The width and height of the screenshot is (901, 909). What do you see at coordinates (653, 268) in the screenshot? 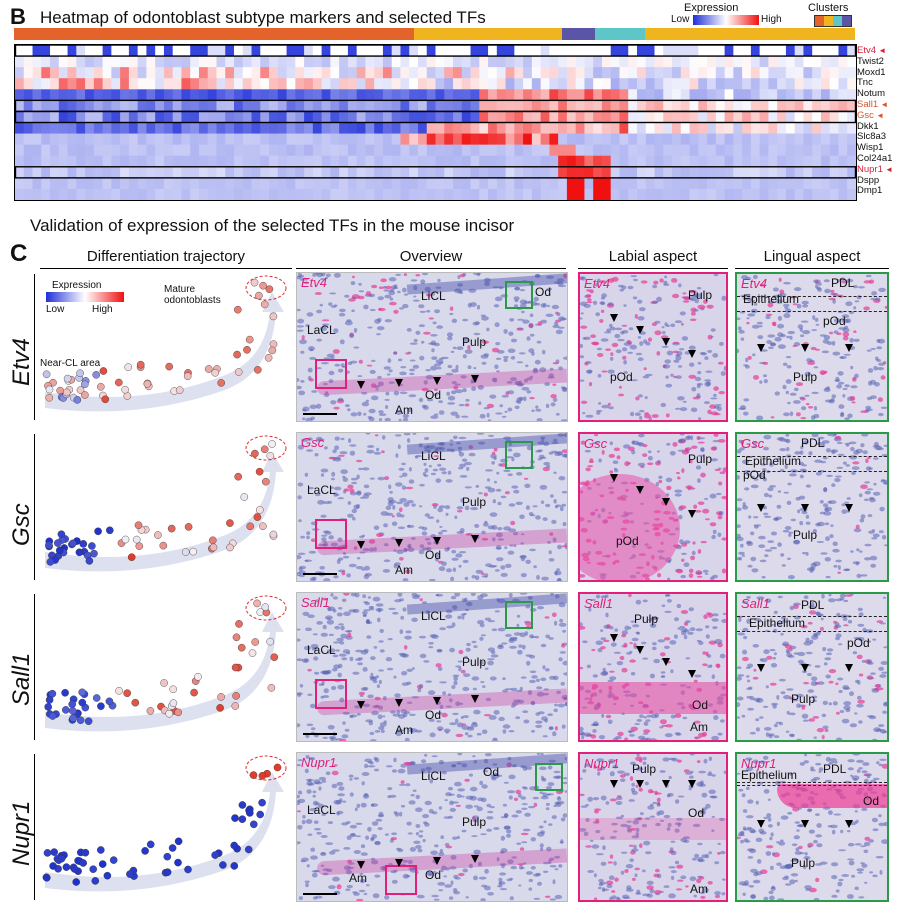
I see `col-header-labial-rule` at bounding box center [653, 268].